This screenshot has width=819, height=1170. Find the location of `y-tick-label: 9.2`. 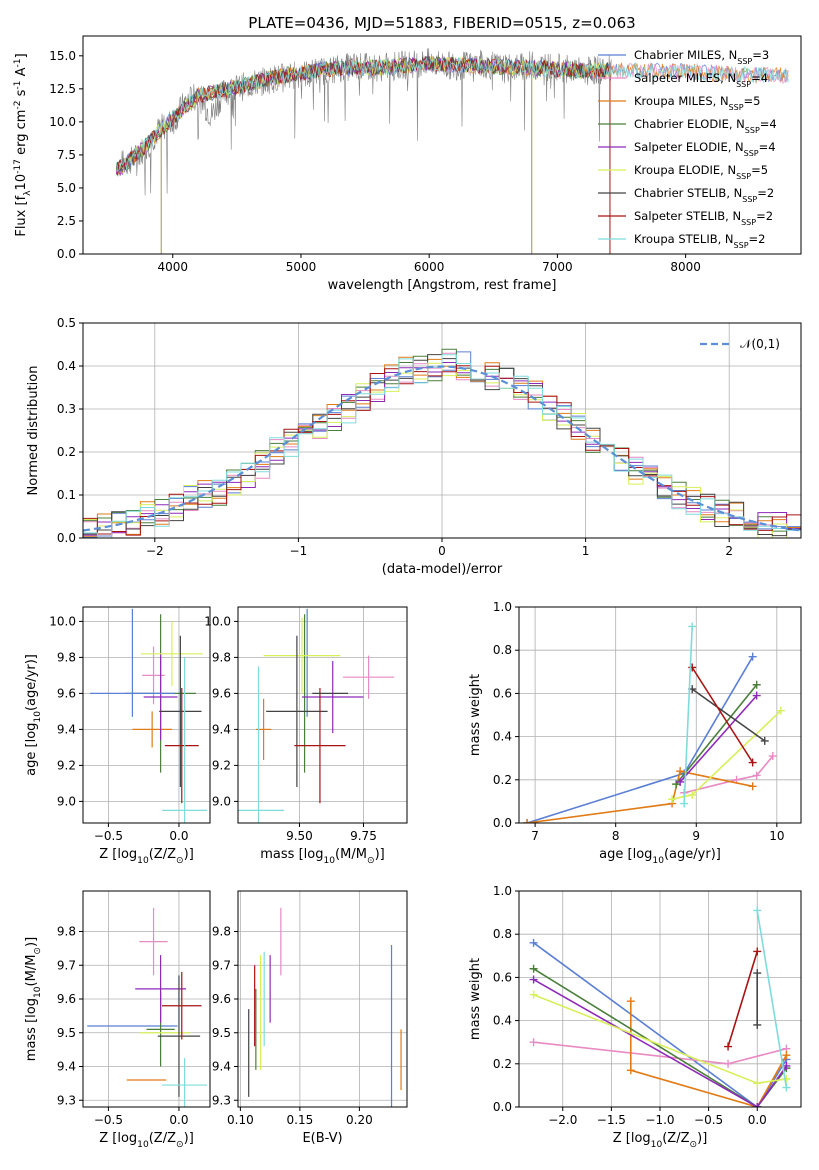

y-tick-label: 9.2 is located at coordinates (221, 765).